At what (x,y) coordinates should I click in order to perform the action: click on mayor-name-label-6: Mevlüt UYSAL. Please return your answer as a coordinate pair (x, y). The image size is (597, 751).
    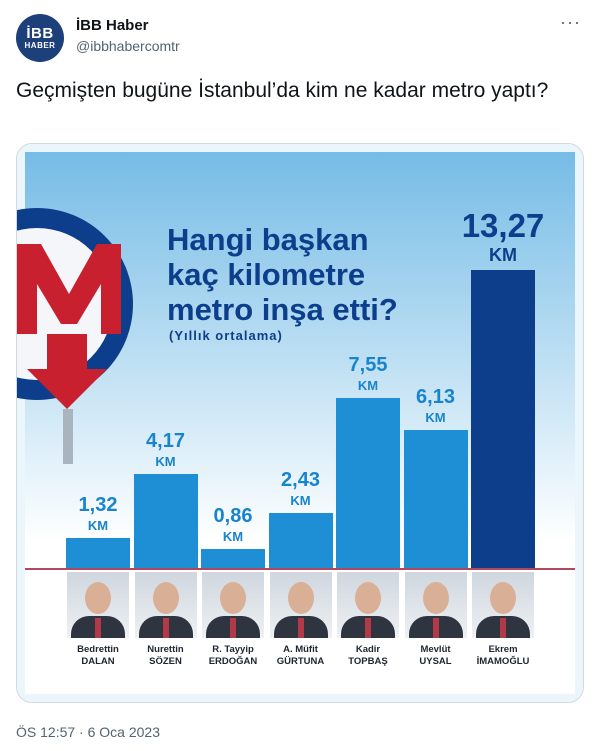
    Looking at the image, I should click on (436, 656).